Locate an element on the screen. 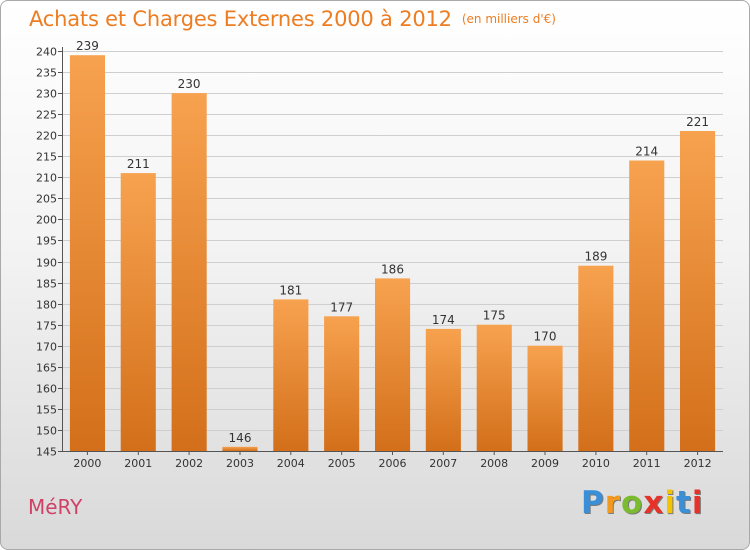 The height and width of the screenshot is (550, 750). logo-letter: r is located at coordinates (613, 503).